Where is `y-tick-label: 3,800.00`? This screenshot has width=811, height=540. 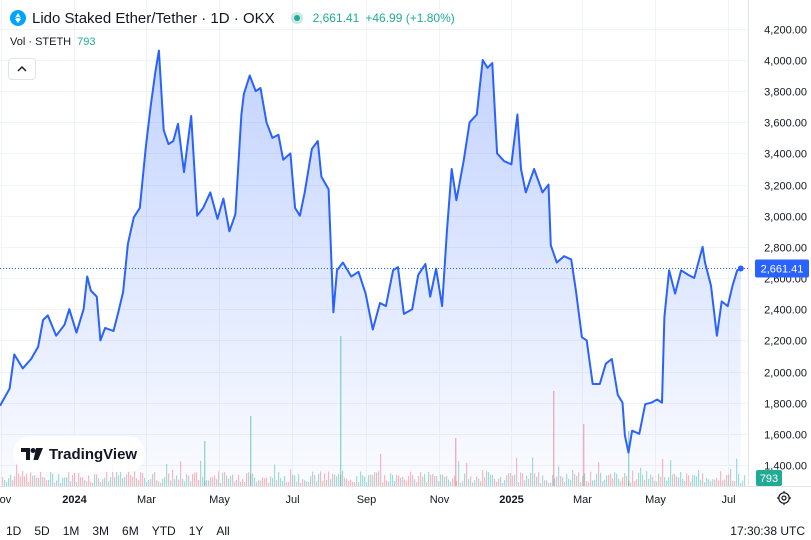 y-tick-label: 3,800.00 is located at coordinates (785, 93).